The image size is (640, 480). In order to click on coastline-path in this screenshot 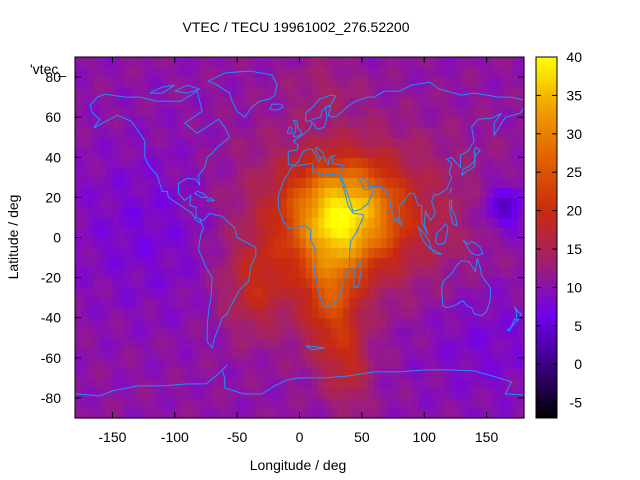, I will do `click(201, 194)`.